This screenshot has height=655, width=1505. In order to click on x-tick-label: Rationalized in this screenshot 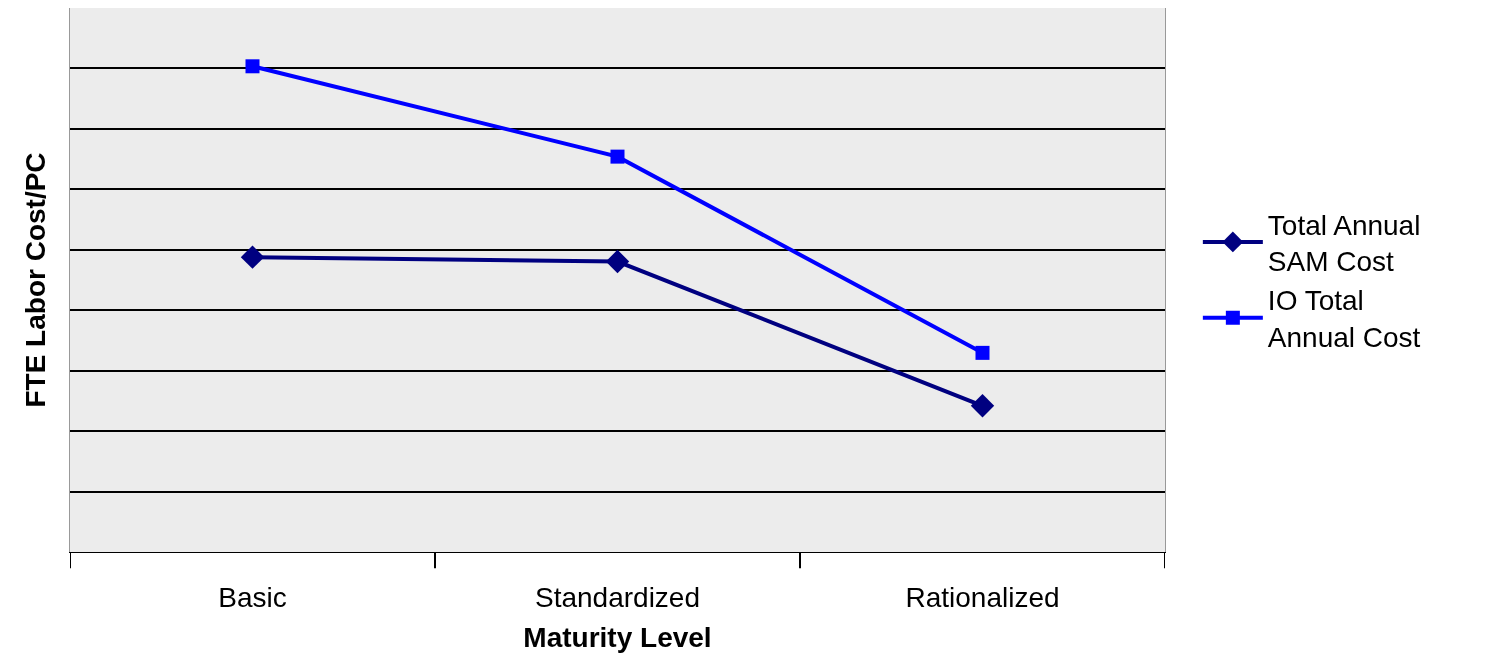, I will do `click(982, 597)`.